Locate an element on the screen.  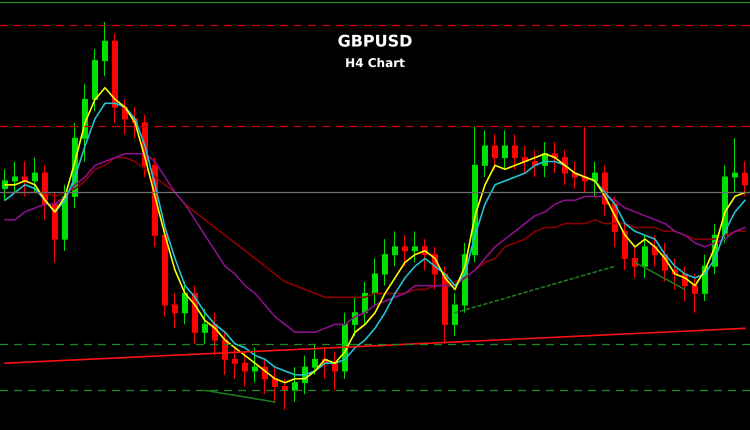
text: GBPUSD is located at coordinates (375, 41).